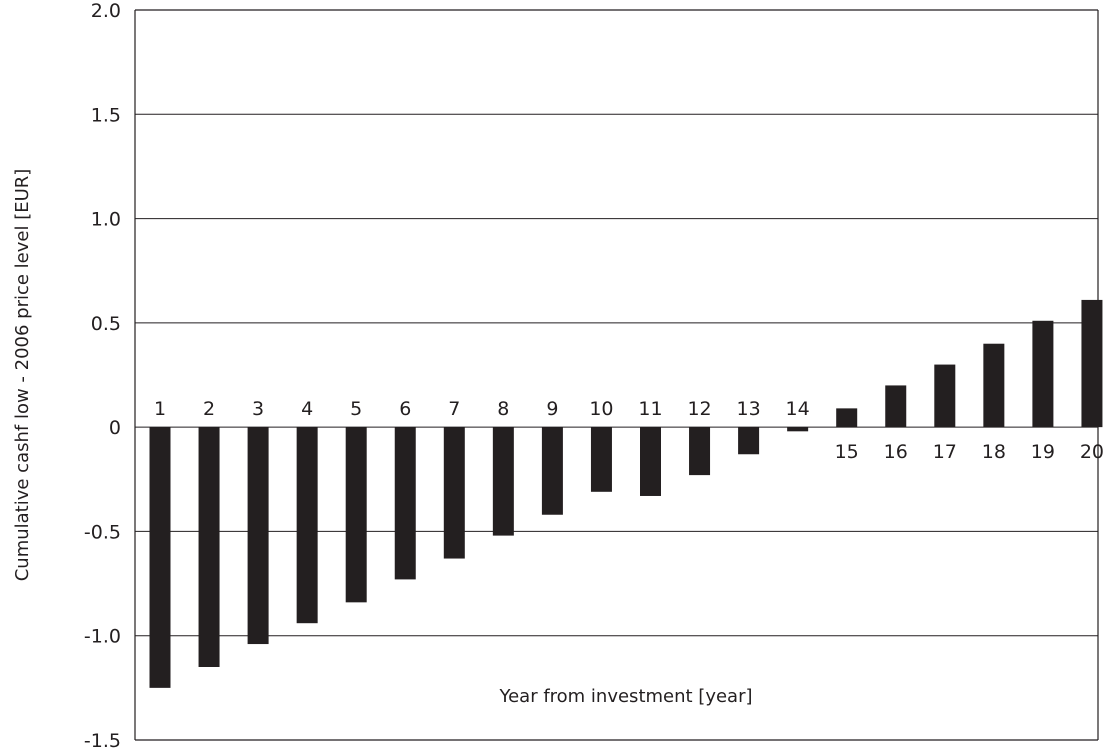 The height and width of the screenshot is (753, 1108). What do you see at coordinates (625, 696) in the screenshot?
I see `x-axis-title: Year from investment [year]` at bounding box center [625, 696].